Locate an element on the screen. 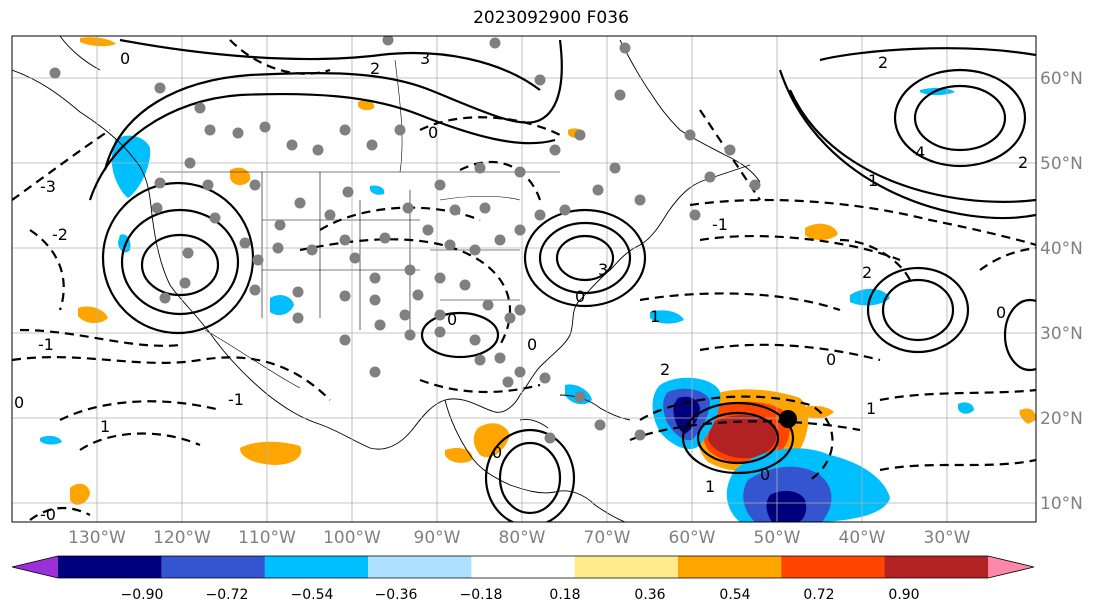 The image size is (1102, 613). colorbar-tick-label: −0.36 is located at coordinates (396, 595).